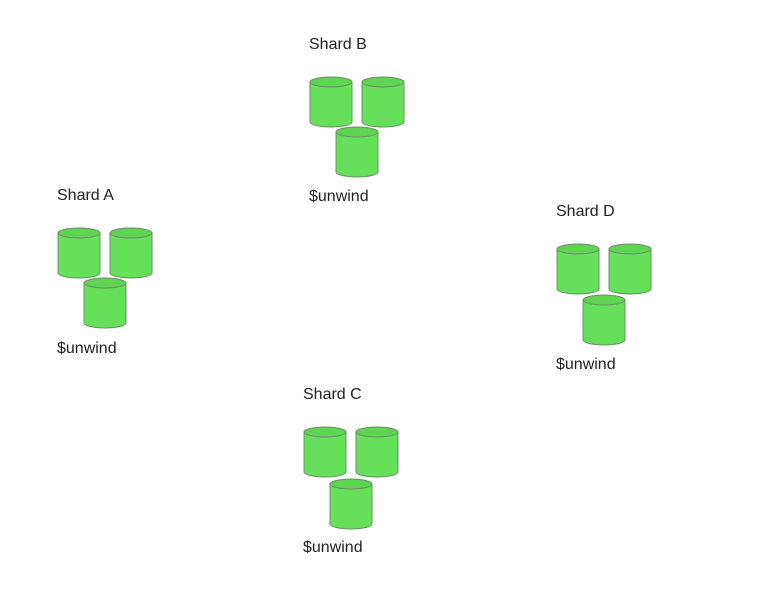 Image resolution: width=761 pixels, height=600 pixels. Describe the element at coordinates (338, 44) in the screenshot. I see `shard-title: Shard B` at that location.